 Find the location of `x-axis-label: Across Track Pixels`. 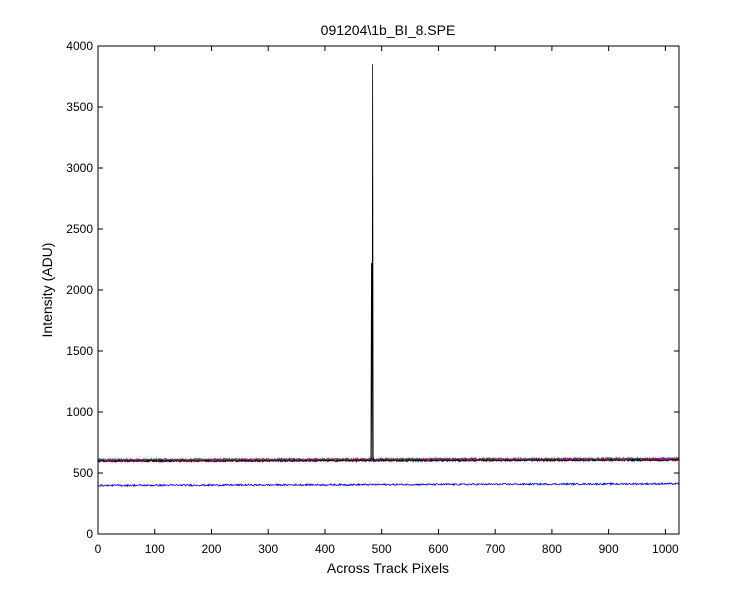

x-axis-label: Across Track Pixels is located at coordinates (388, 568).